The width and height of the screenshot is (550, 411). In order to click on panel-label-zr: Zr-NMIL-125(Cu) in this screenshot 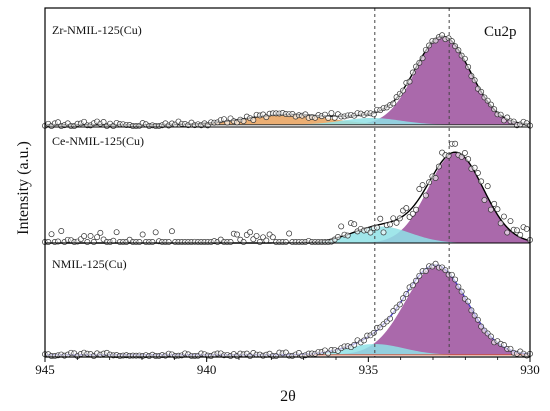, I will do `click(97, 30)`.